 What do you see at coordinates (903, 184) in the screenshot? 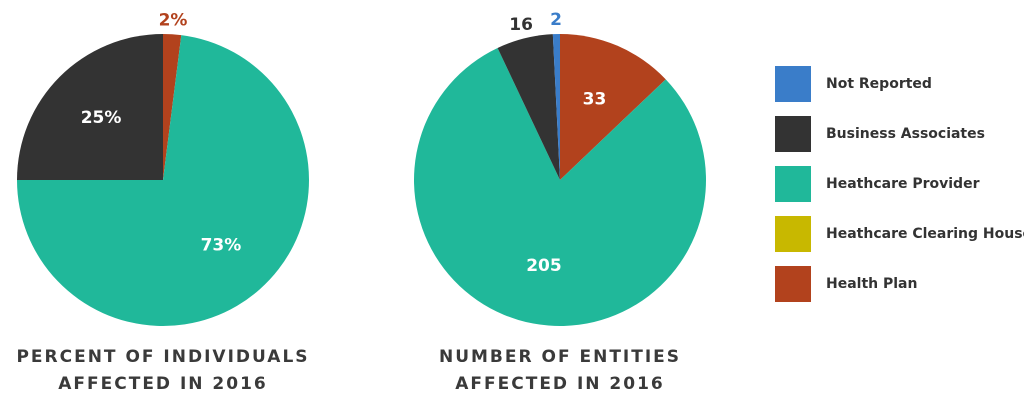
I see `legend-label: Heathcare Provider` at bounding box center [903, 184].